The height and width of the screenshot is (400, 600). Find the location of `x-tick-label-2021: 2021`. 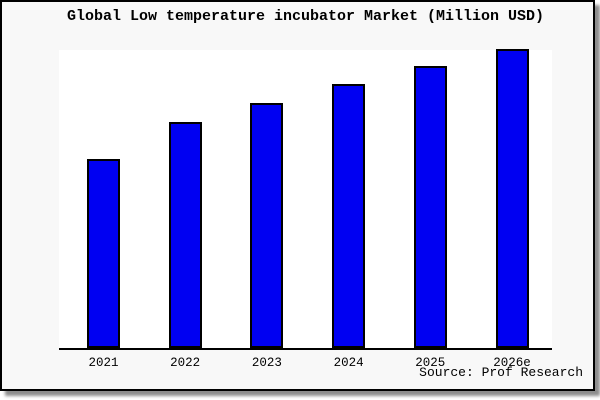

x-tick-label-2021: 2021 is located at coordinates (103, 363).